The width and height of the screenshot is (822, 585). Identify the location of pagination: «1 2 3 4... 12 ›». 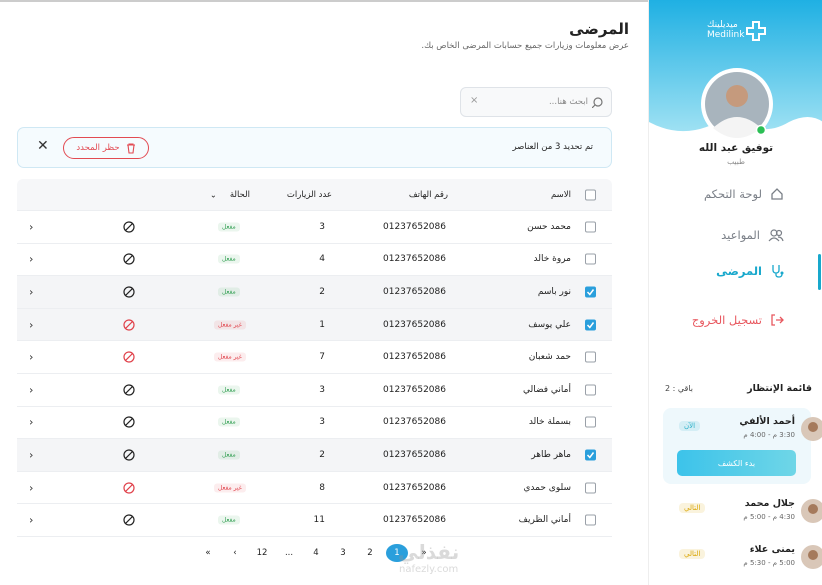
(315, 553).